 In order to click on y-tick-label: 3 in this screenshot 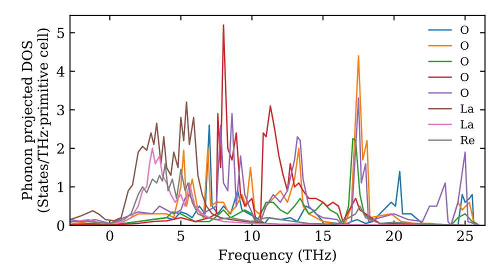, I will do `click(60, 110)`.